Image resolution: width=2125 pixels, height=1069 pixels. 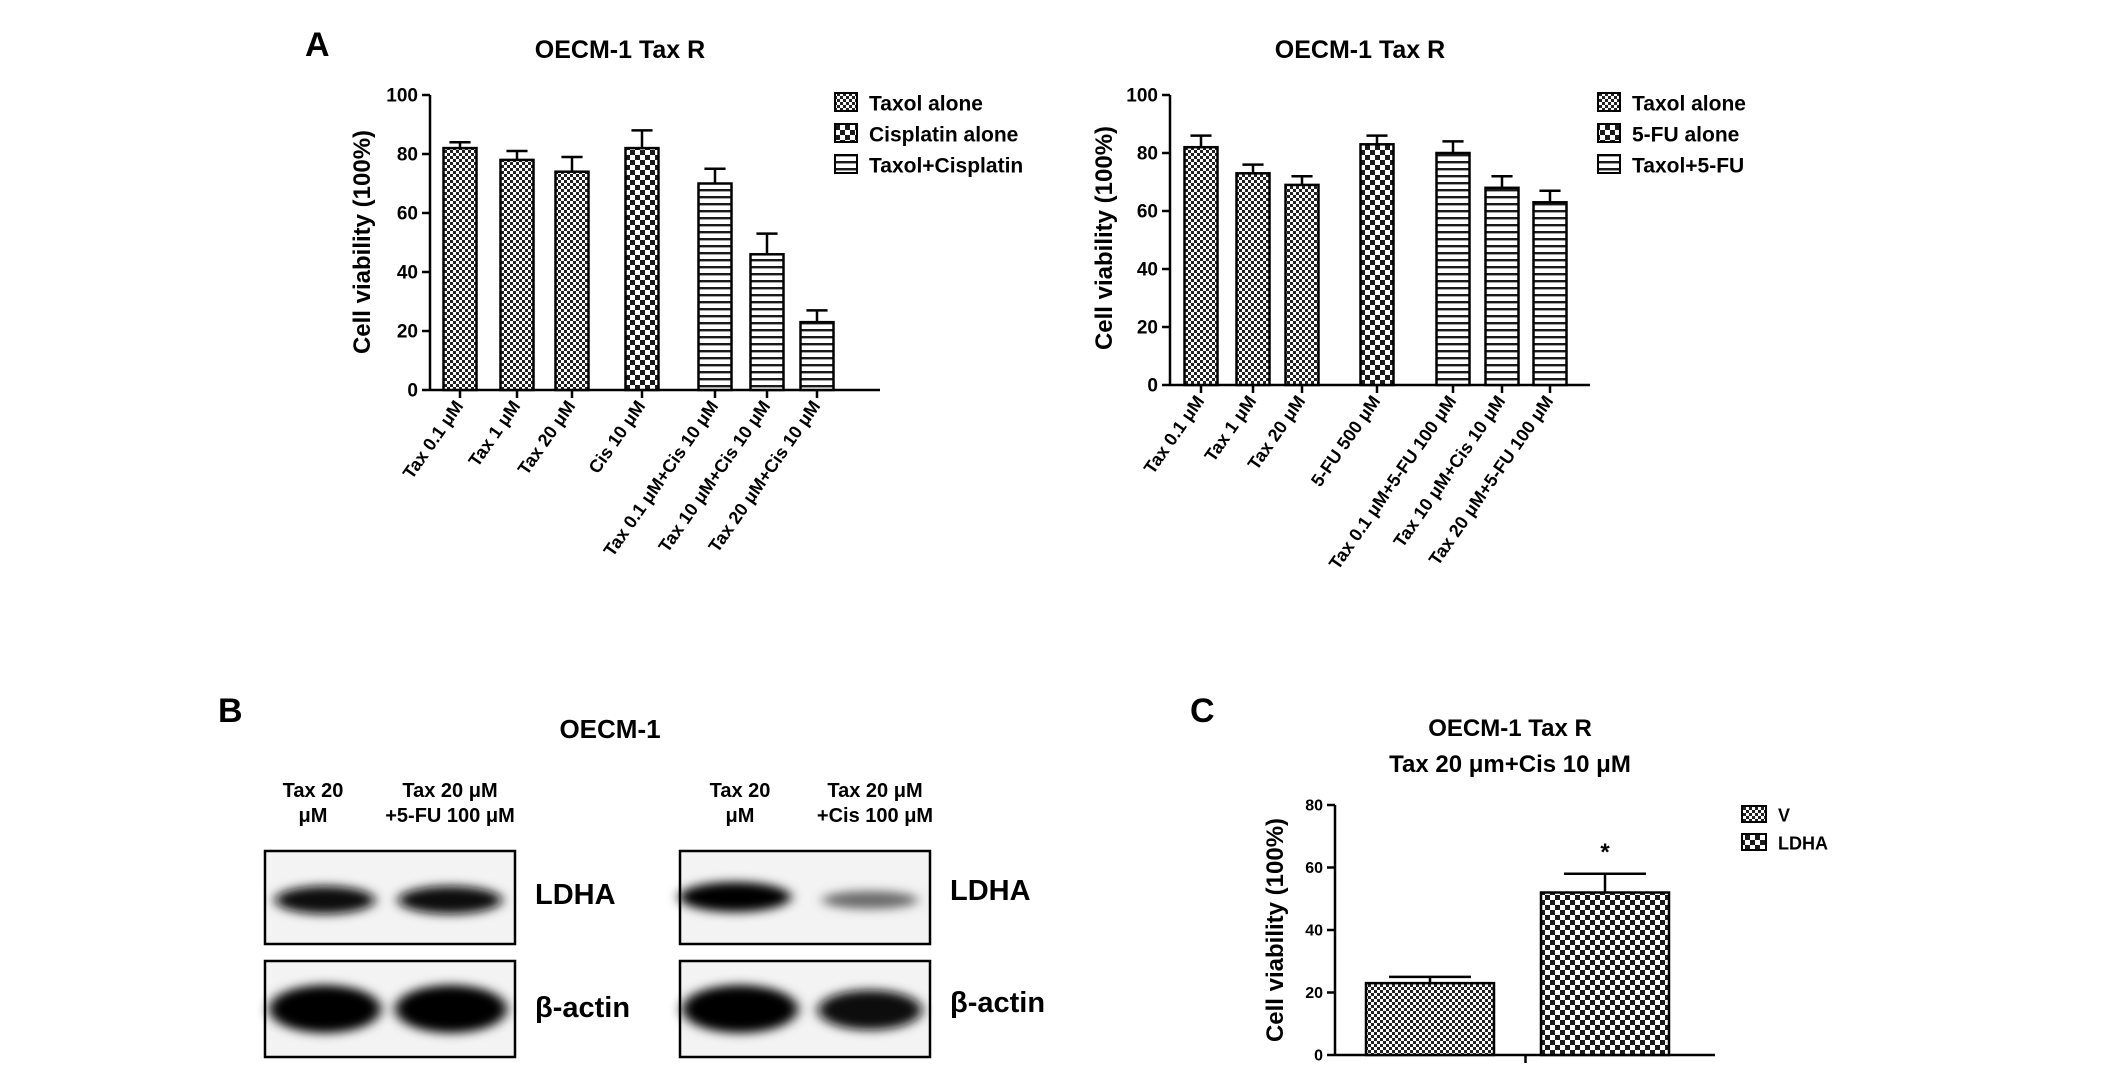 I want to click on blot-left-actin, so click(x=390, y=1009).